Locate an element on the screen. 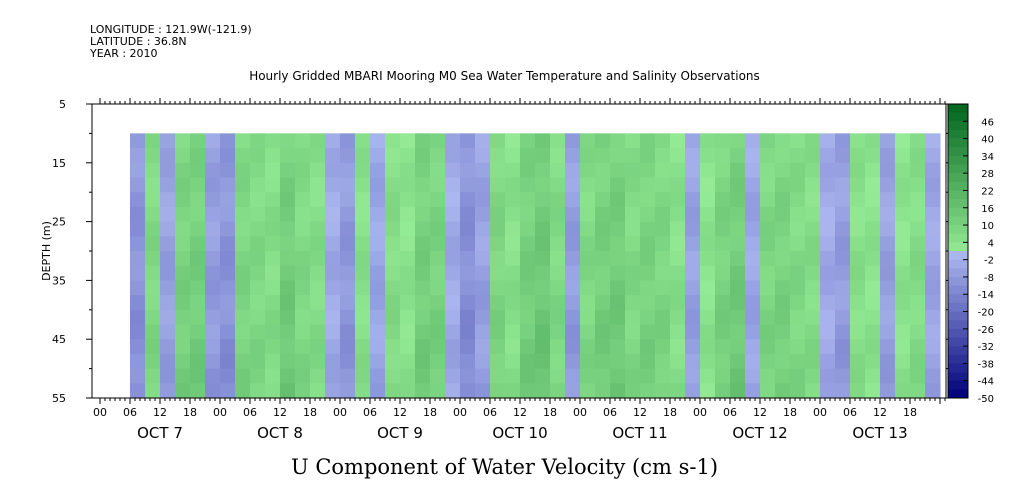 The height and width of the screenshot is (504, 1009). latitude-label: LATITUDE : 36.8N is located at coordinates (138, 41).